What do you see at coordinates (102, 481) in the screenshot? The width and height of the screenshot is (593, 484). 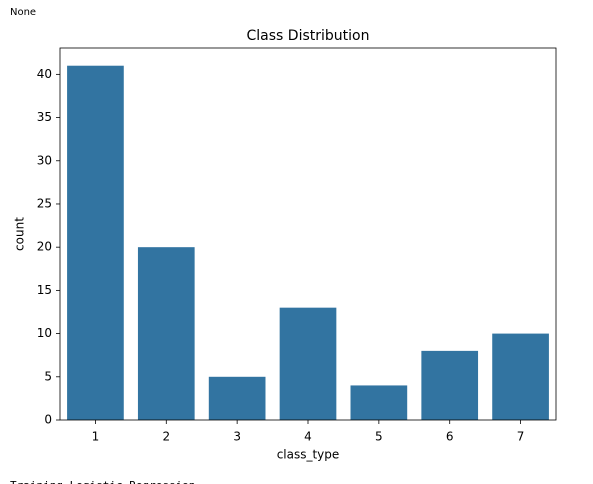 I see `footer-text: Training Logistic Regression` at bounding box center [102, 481].